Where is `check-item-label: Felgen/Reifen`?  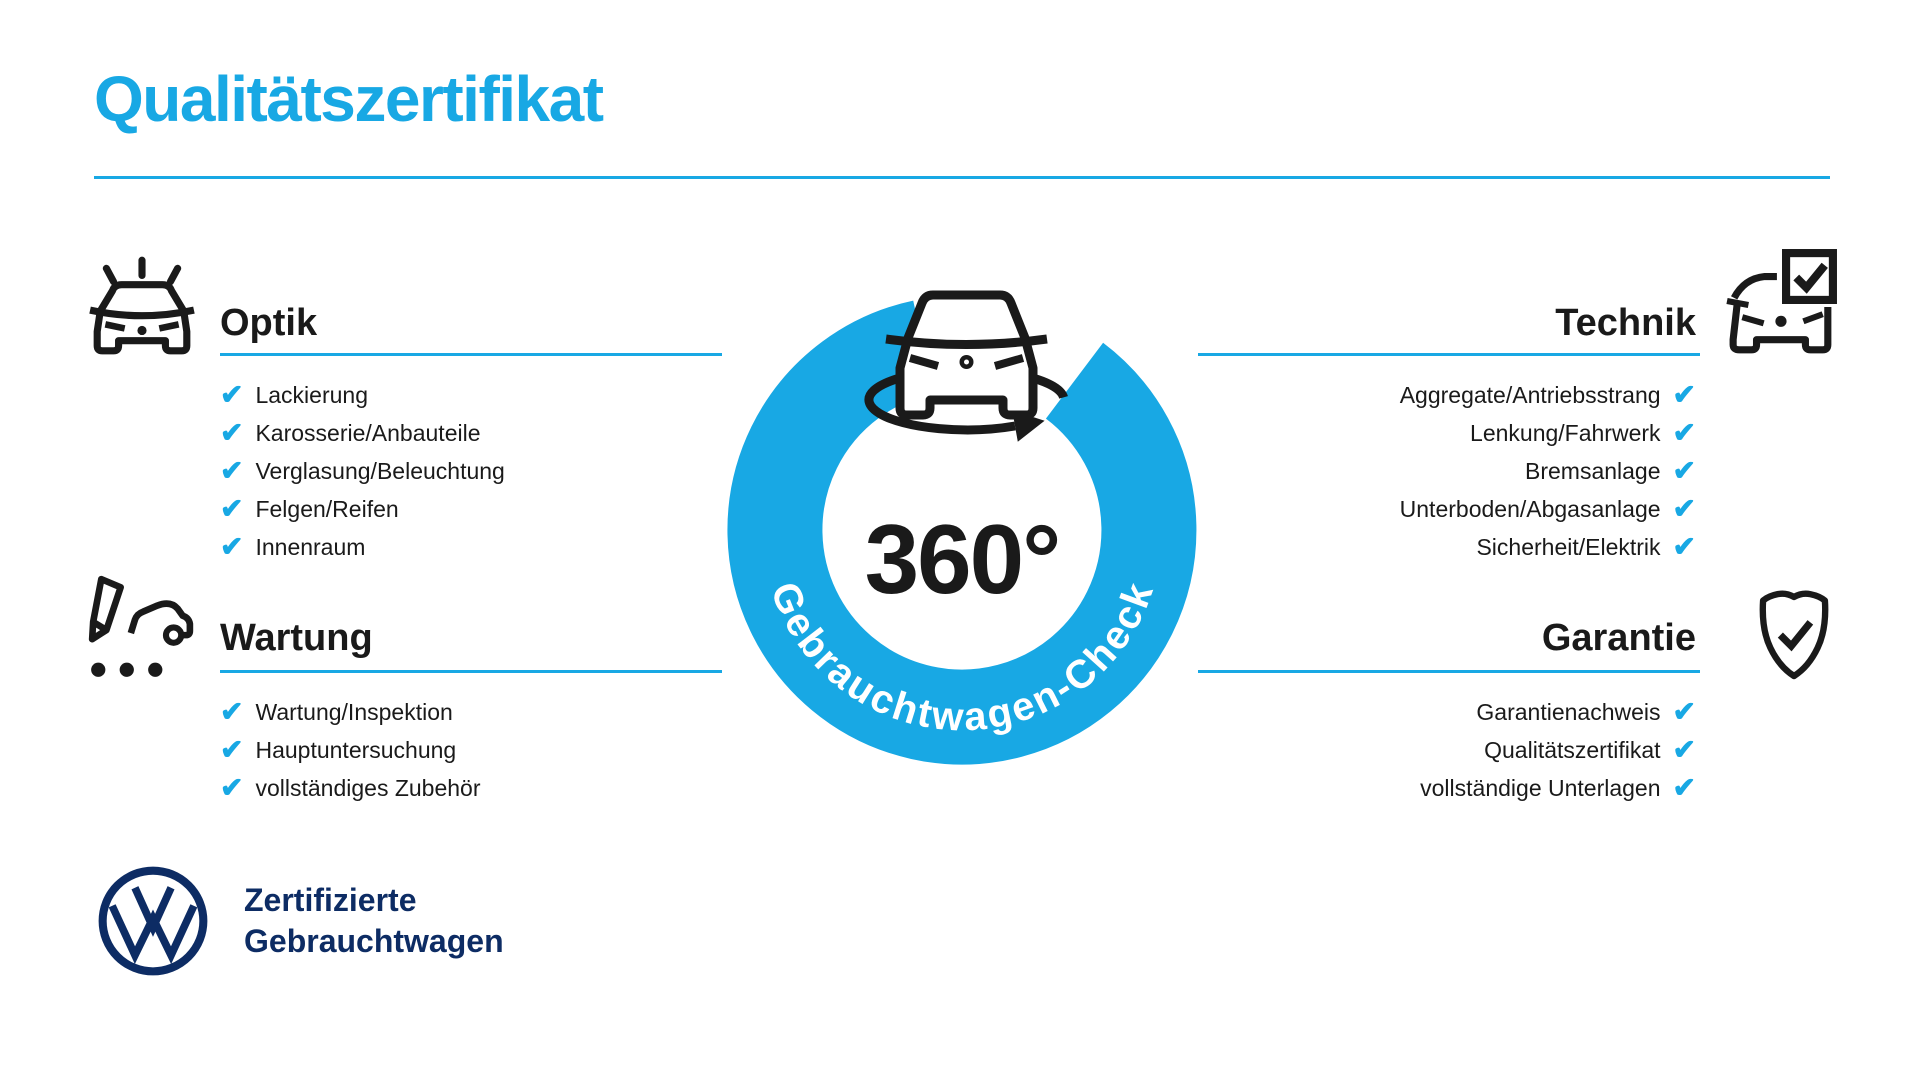
check-item-label: Felgen/Reifen is located at coordinates (327, 509).